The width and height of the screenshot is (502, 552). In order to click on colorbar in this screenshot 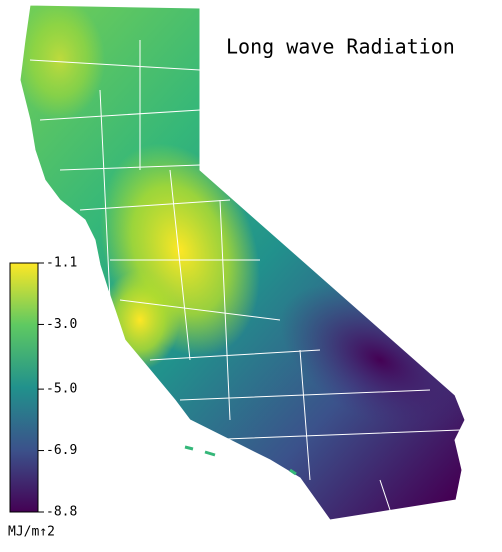, I will do `click(24, 387)`.